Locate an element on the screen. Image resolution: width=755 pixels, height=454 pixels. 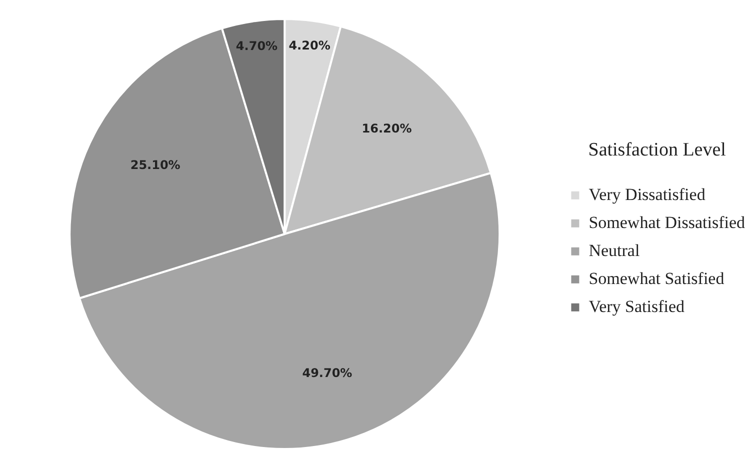
legend-label: Somewhat Satisfied is located at coordinates (656, 278).